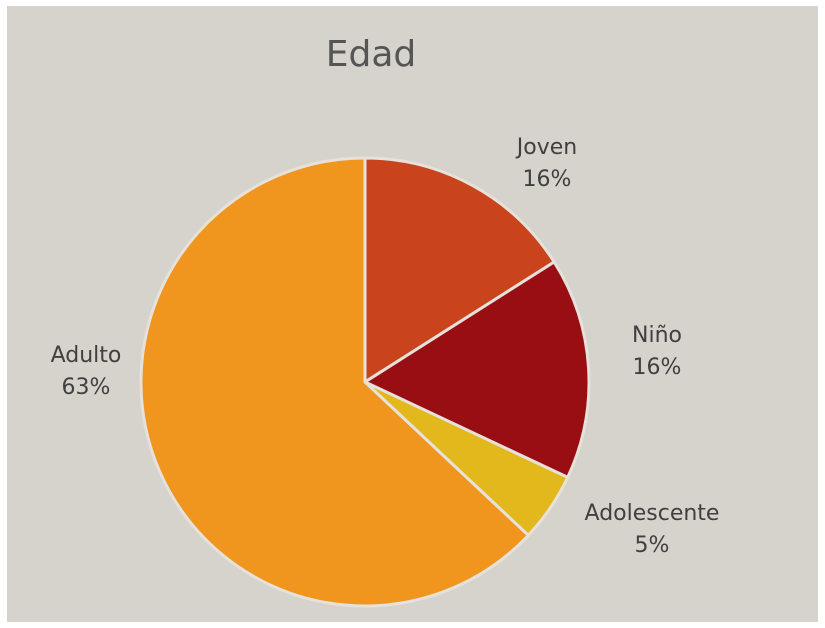 This screenshot has width=825, height=628. I want to click on slice-percent: 5%, so click(652, 545).